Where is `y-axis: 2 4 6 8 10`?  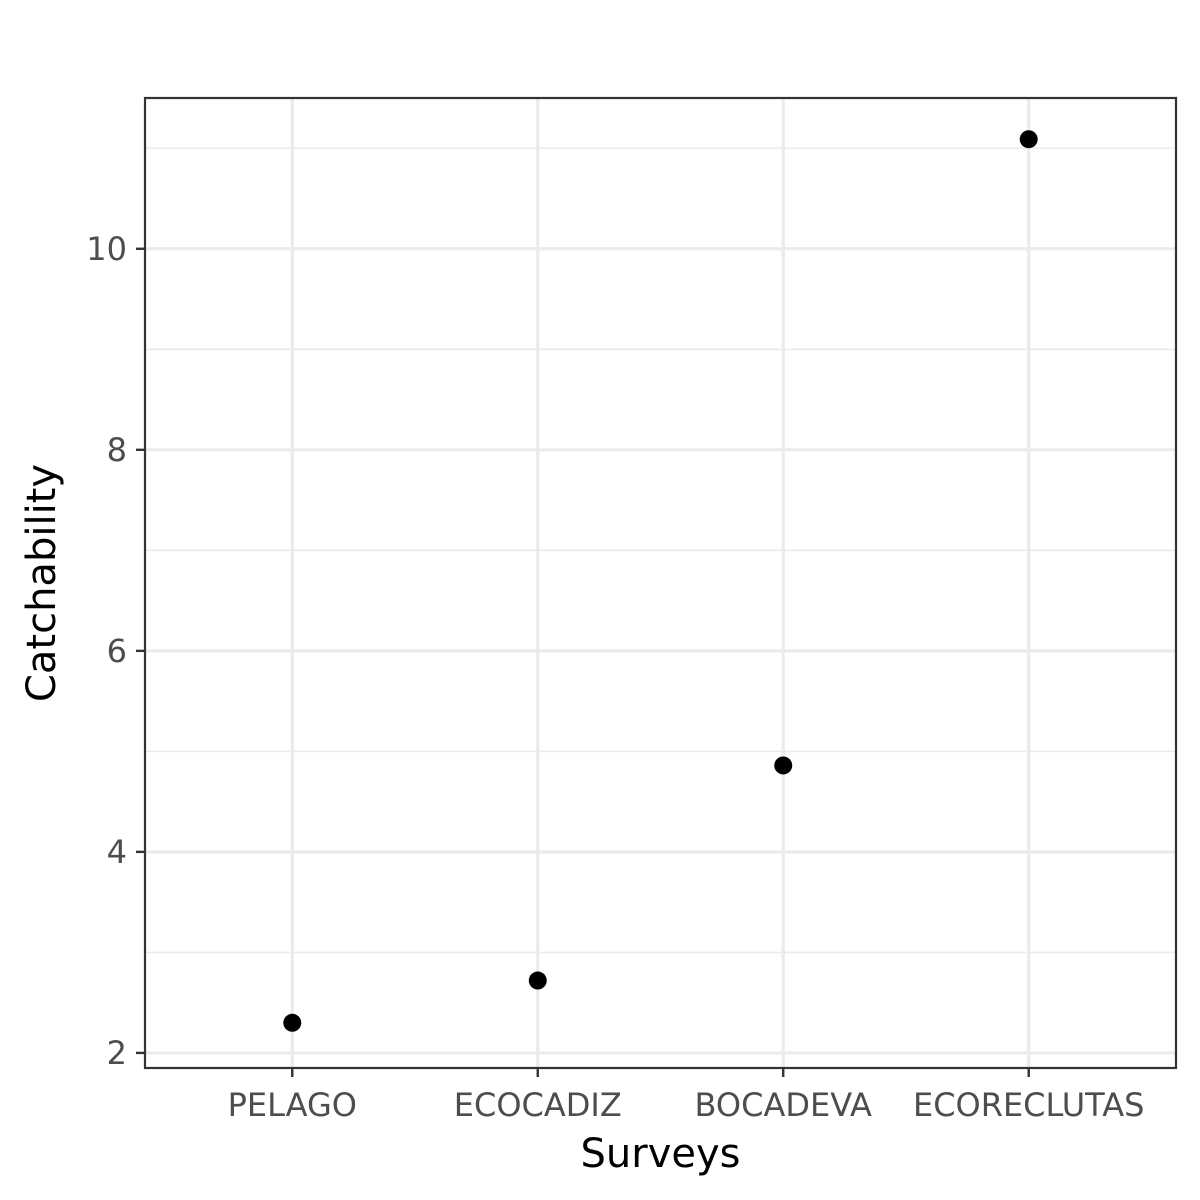 y-axis: 2 4 6 8 10 is located at coordinates (115, 651).